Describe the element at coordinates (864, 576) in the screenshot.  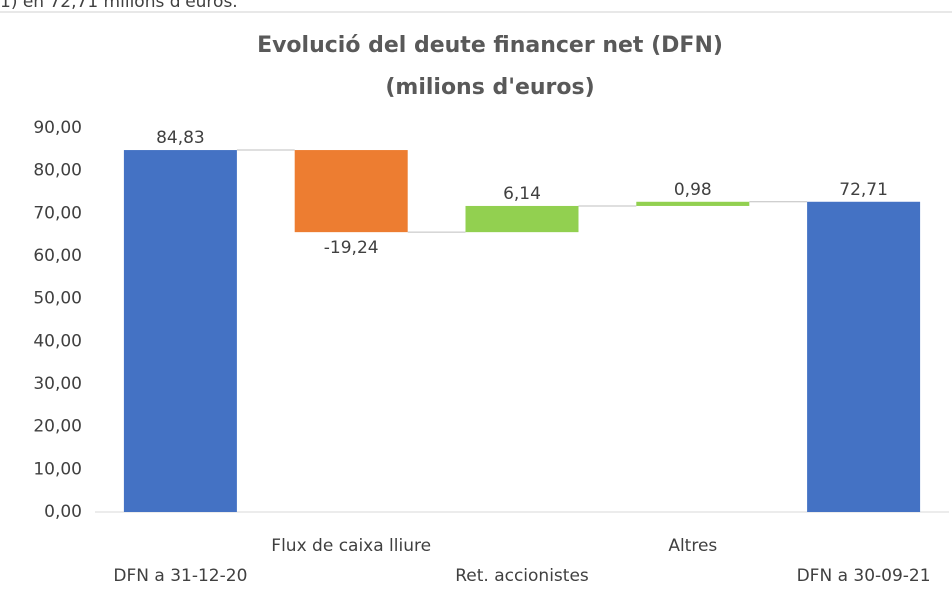
I see `x-tick-label: DFN a 30-09-21` at that location.